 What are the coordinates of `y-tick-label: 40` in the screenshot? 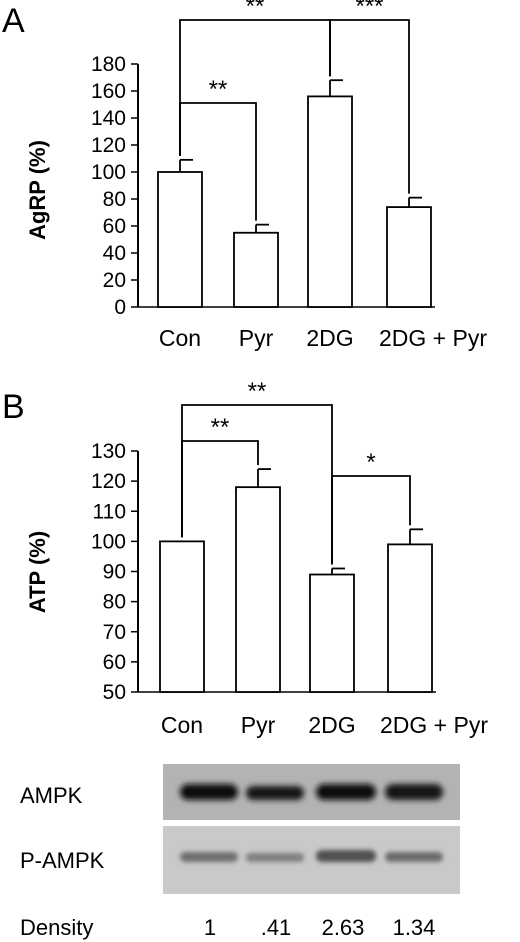 It's located at (114, 253).